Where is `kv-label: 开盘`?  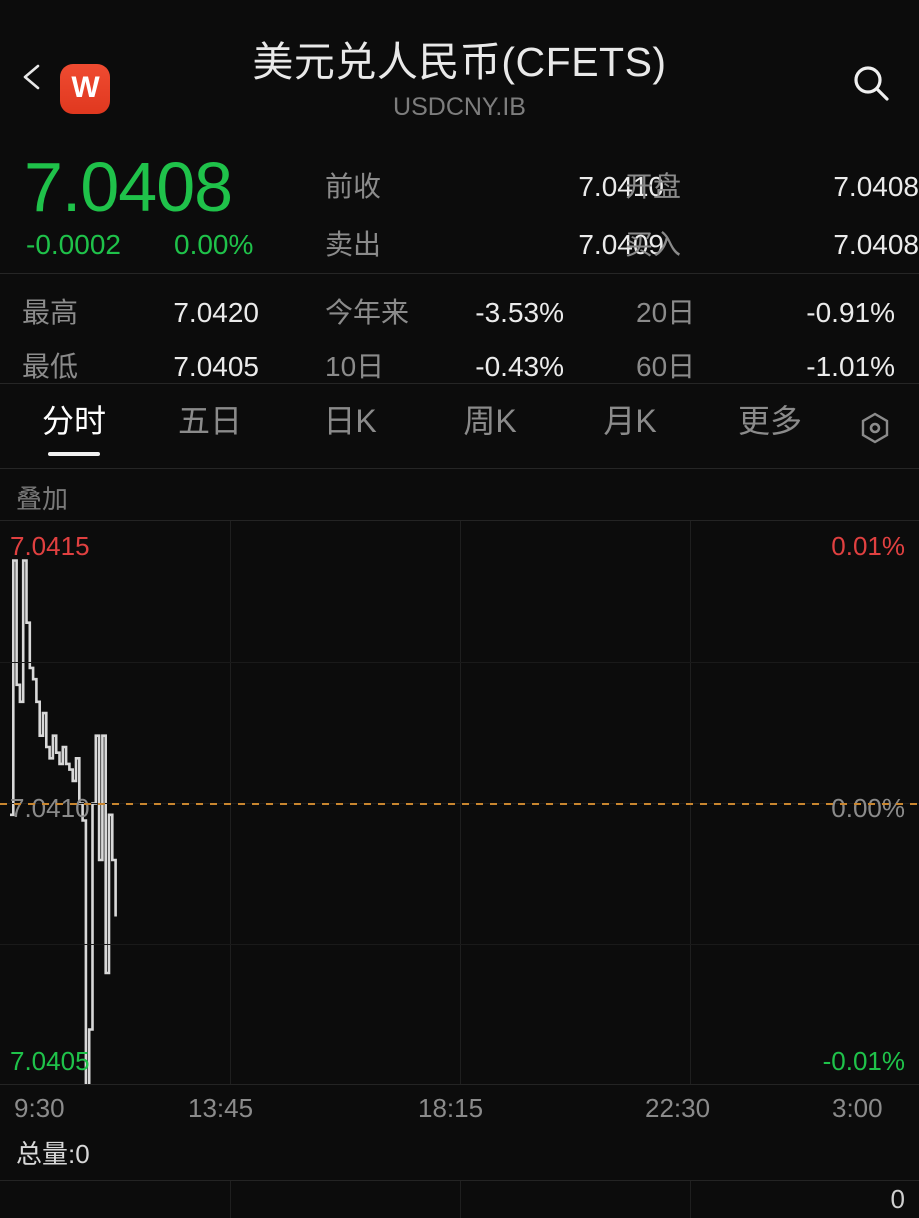
kv-label: 开盘 is located at coordinates (653, 186).